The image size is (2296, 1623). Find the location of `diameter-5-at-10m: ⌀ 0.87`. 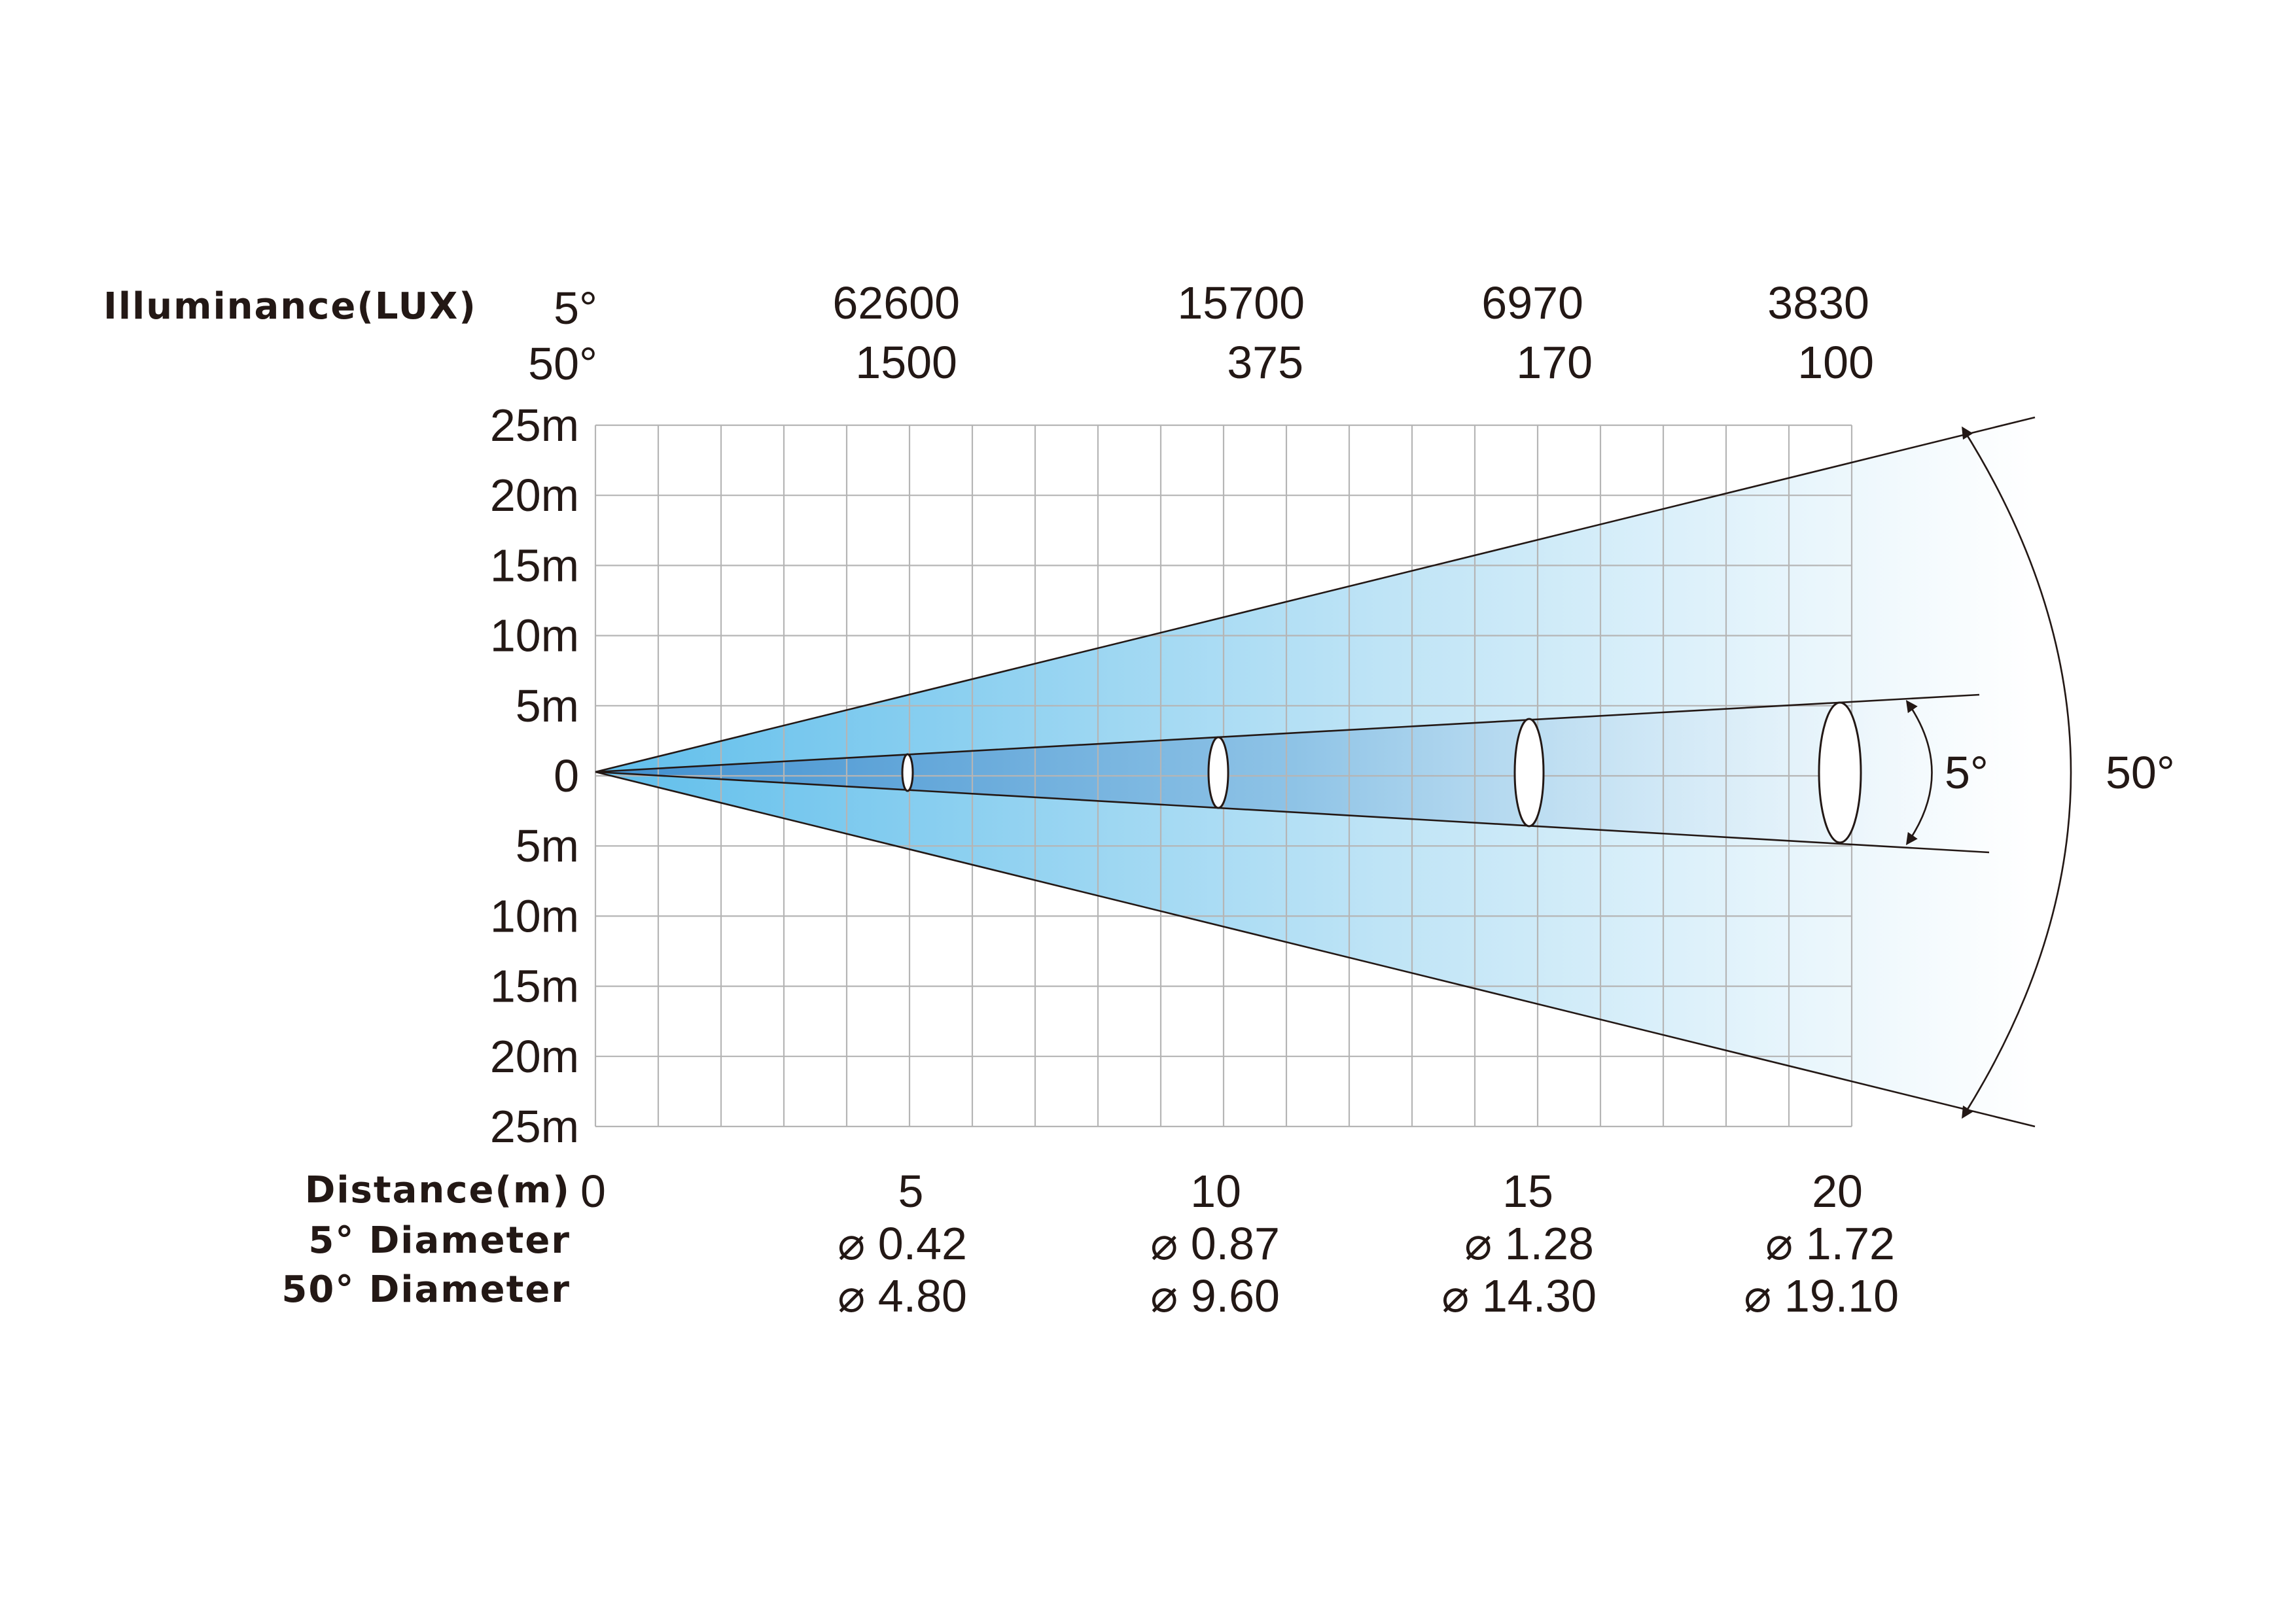

diameter-5-at-10m: ⌀ 0.87 is located at coordinates (1215, 1244).